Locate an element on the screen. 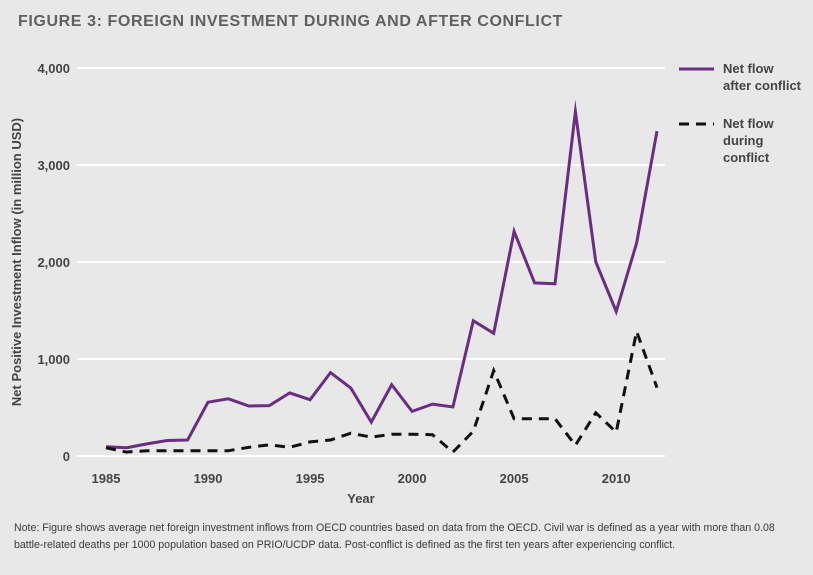 The image size is (813, 575). y-axis-ticks: 0 1,000 2,000 3,000 4,000 is located at coordinates (53, 262).